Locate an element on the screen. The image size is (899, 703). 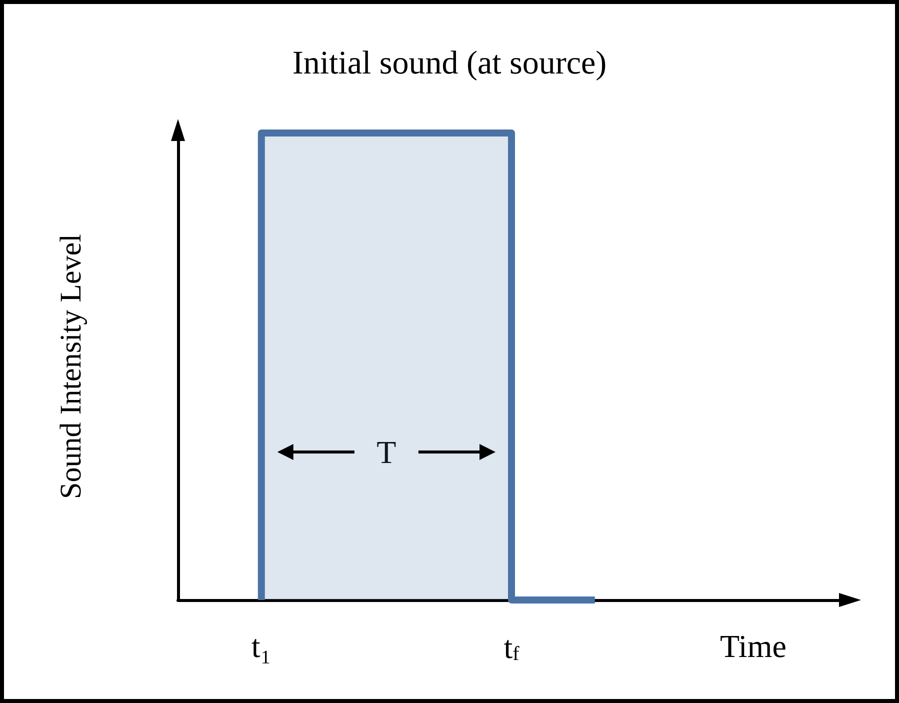
x-axis-title: Time is located at coordinates (753, 646).